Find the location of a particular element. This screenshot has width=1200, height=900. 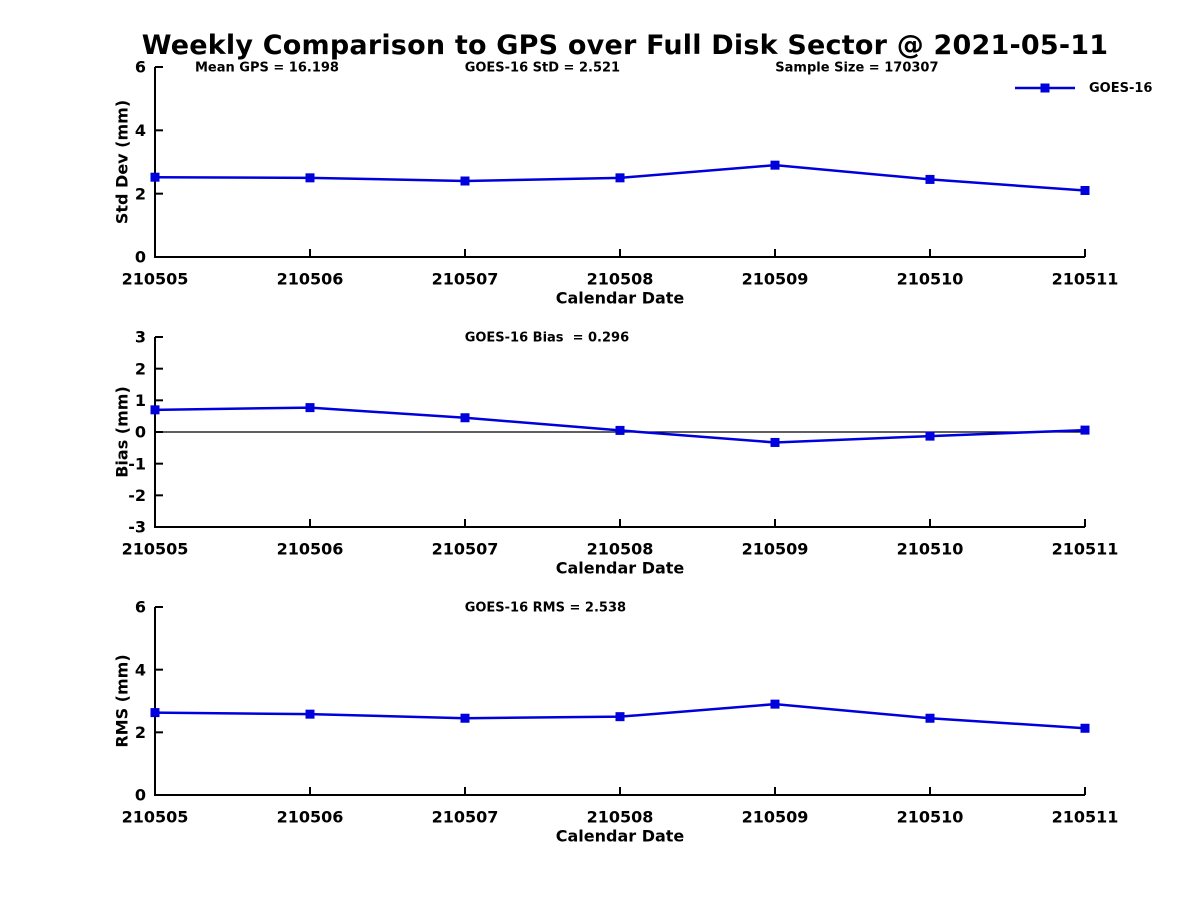

y-tick-label: -3 is located at coordinates (137, 527).